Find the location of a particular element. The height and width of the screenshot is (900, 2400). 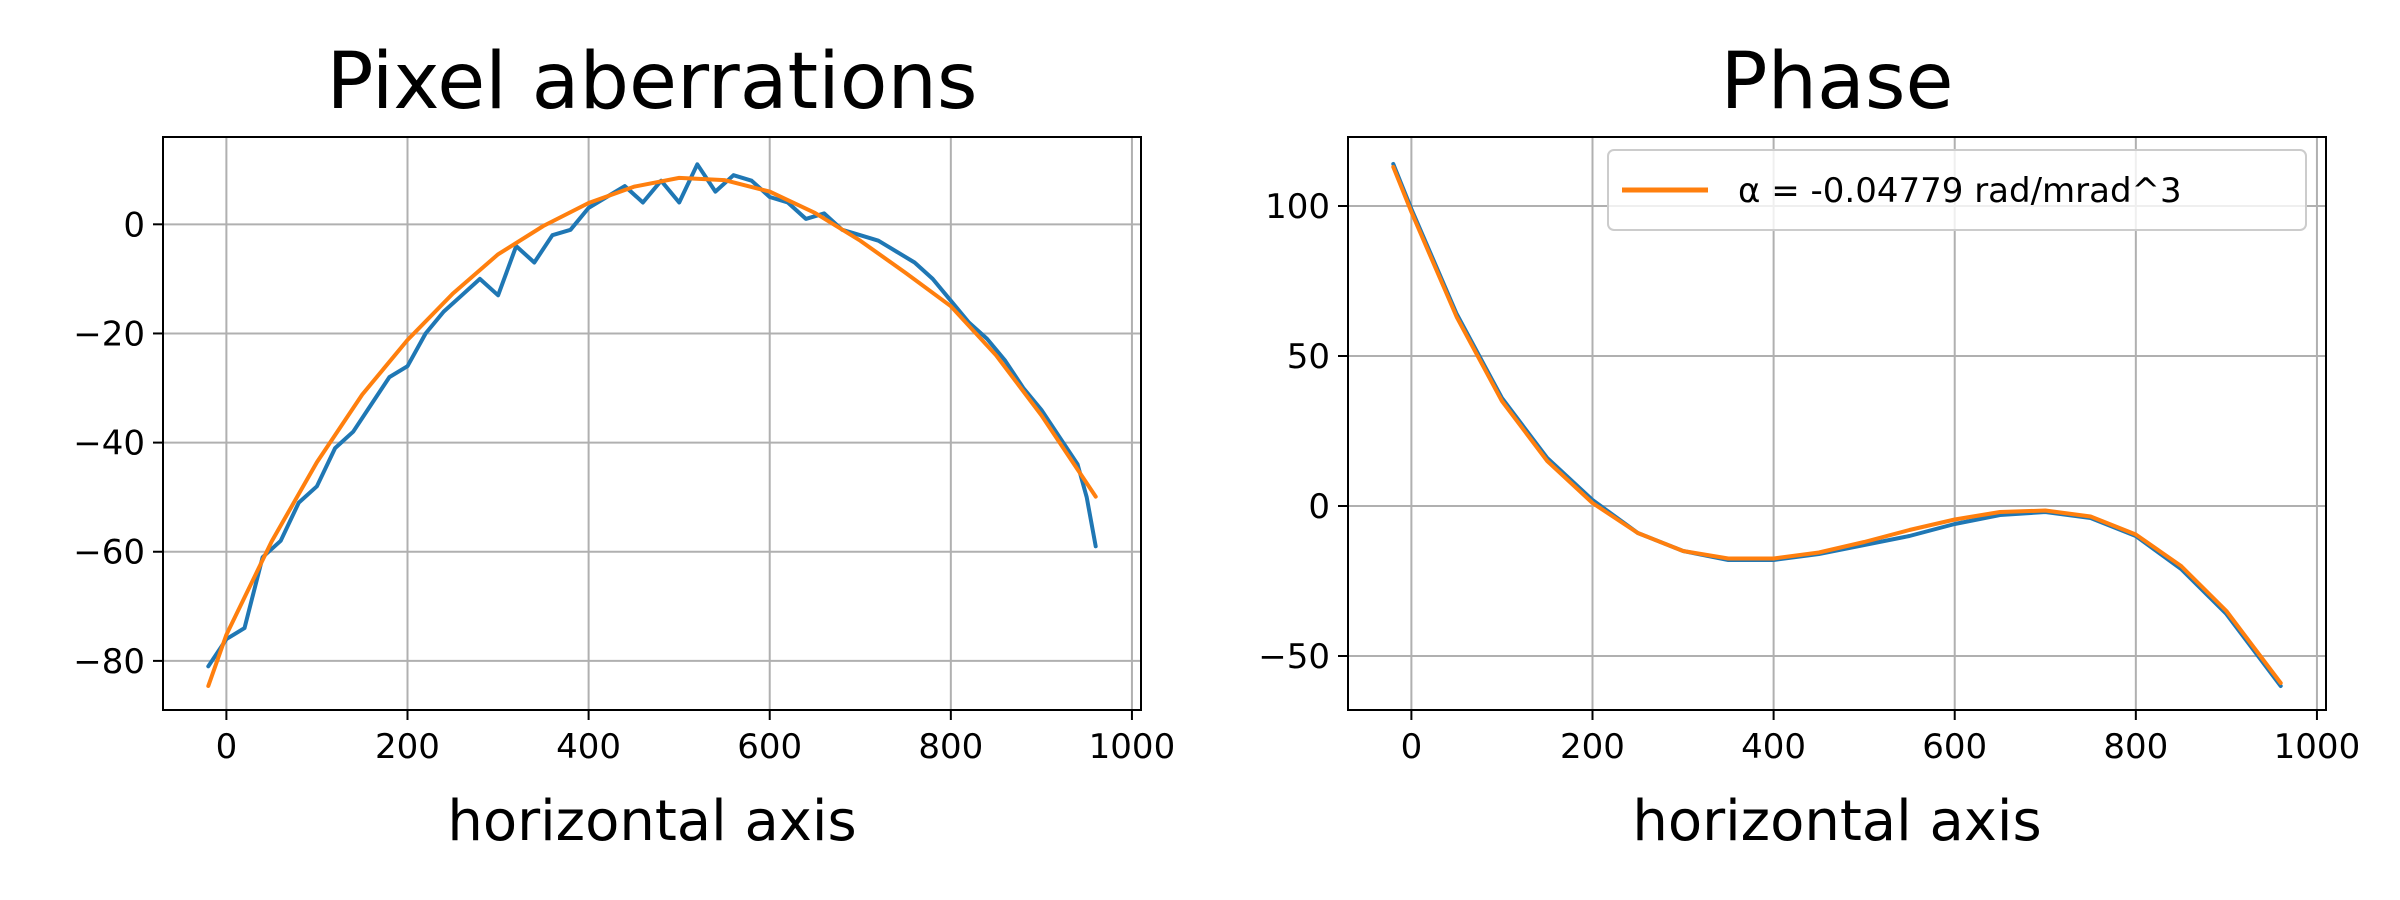

y-tick-label: 100 is located at coordinates (1297, 207).